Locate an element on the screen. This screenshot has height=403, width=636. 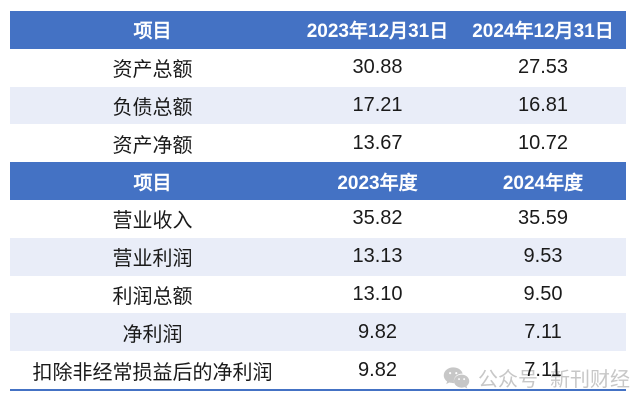
table-row-total-profit: 利润总额 13.10 9.50 is located at coordinates (318, 294).